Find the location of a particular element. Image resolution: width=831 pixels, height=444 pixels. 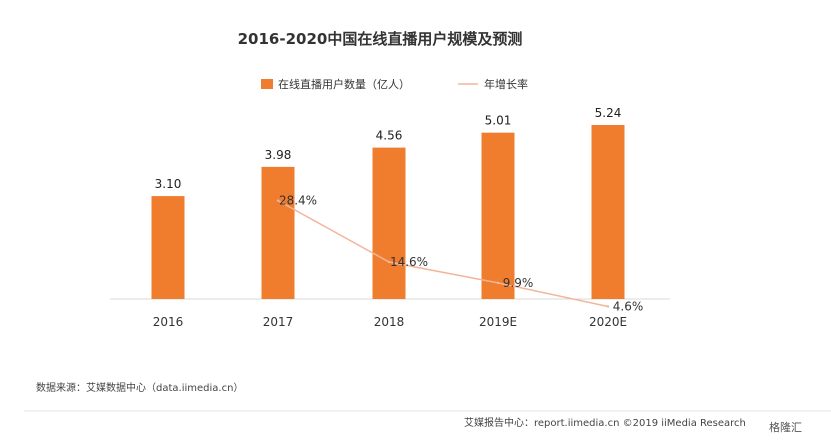

bar-2017 is located at coordinates (278, 232).